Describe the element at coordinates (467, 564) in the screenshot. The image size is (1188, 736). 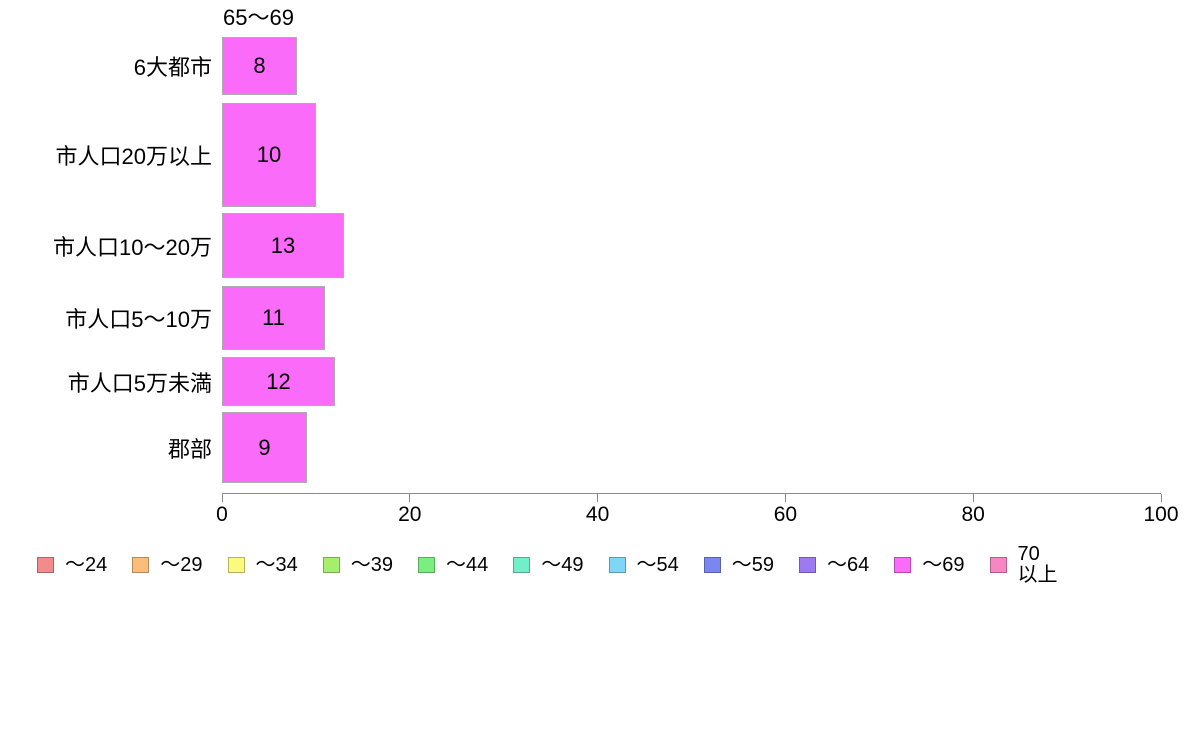
I see `legend-label: 〜44` at that location.